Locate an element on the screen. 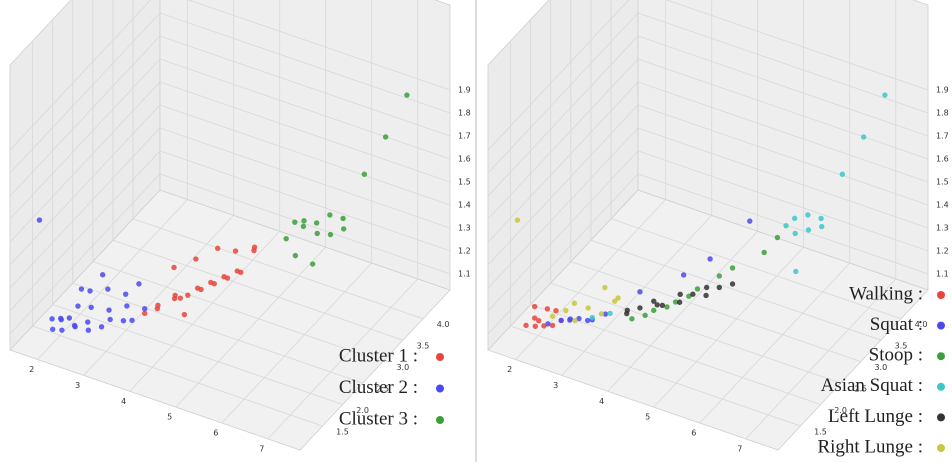 This screenshot has width=952, height=462. z-tick-label: 1.5 is located at coordinates (464, 181).